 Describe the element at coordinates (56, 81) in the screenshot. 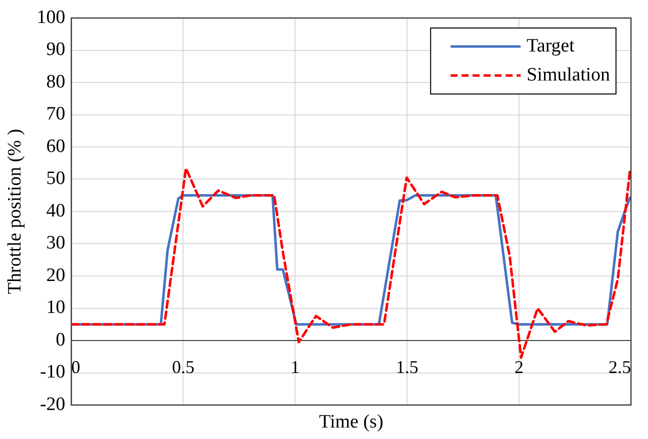

I see `y-tick-label: 80` at that location.